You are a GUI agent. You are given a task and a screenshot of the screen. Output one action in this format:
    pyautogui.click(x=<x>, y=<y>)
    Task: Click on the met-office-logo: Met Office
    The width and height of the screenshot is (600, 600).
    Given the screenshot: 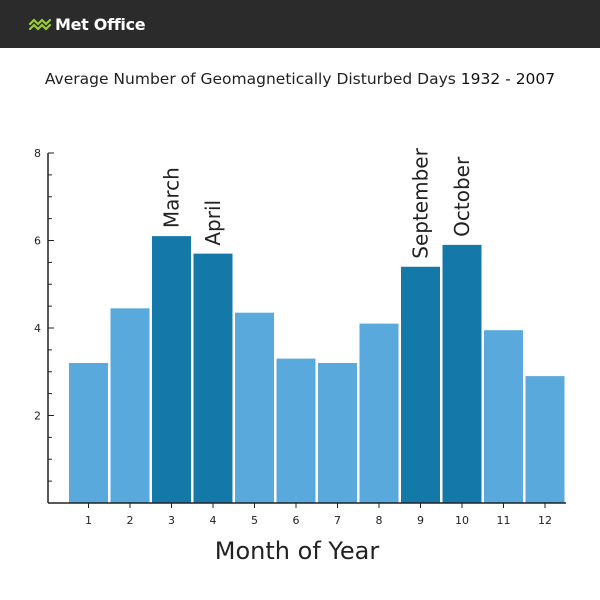 What is the action you would take?
    pyautogui.click(x=87, y=24)
    